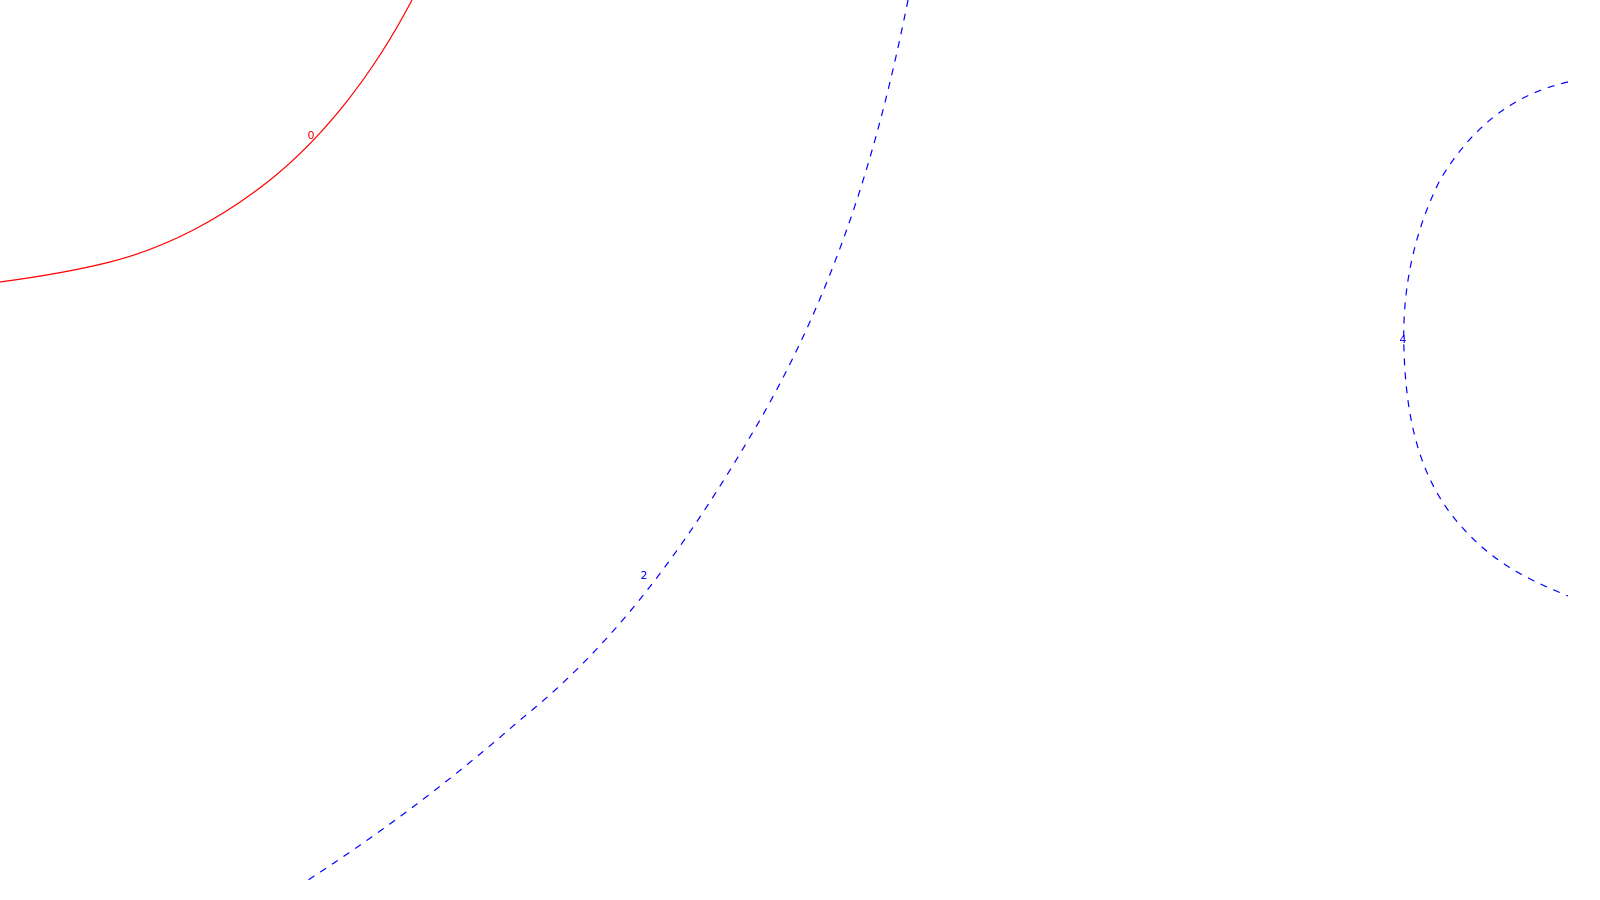 The width and height of the screenshot is (1600, 900). What do you see at coordinates (644, 575) in the screenshot?
I see `contour-label-2: 2` at bounding box center [644, 575].